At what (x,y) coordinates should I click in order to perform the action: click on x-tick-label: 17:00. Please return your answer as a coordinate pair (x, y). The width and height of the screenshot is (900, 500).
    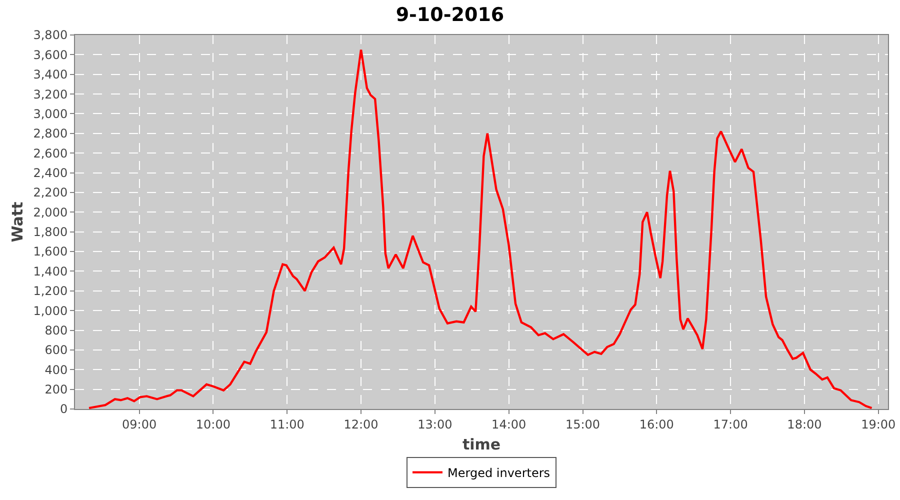
    Looking at the image, I should click on (730, 424).